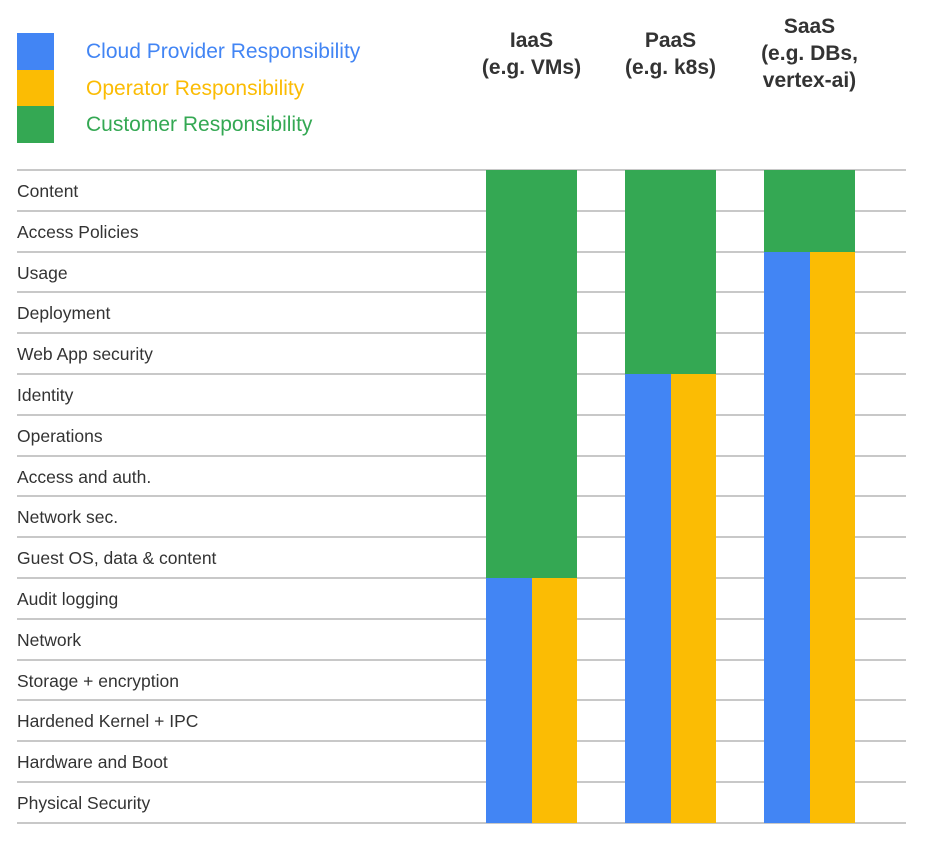 The height and width of the screenshot is (844, 932). Describe the element at coordinates (670, 67) in the screenshot. I see `column-header: (e.g. k8s)` at that location.